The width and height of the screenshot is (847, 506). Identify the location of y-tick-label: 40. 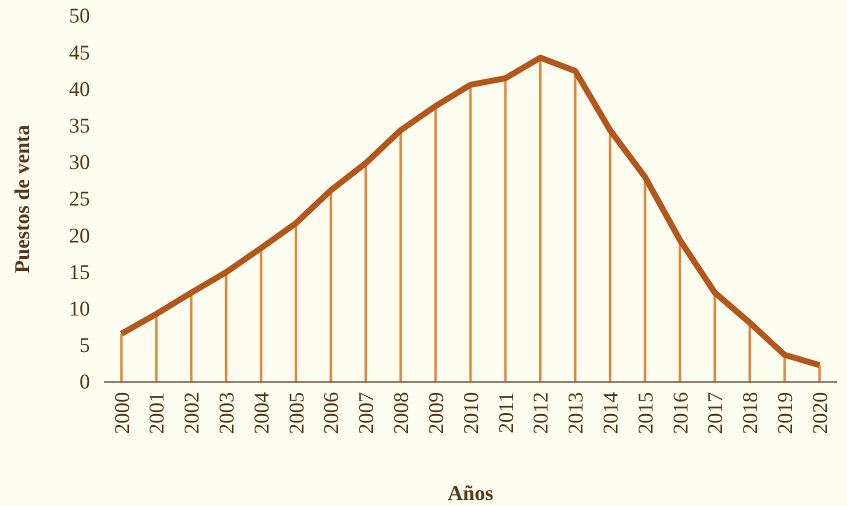
(79, 88).